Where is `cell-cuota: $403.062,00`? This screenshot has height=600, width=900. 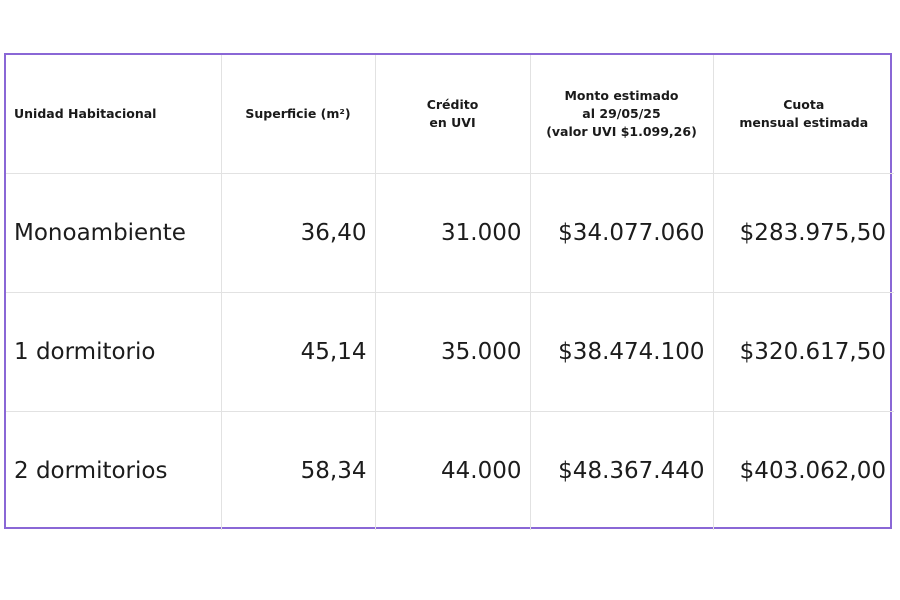 cell-cuota: $403.062,00 is located at coordinates (812, 470).